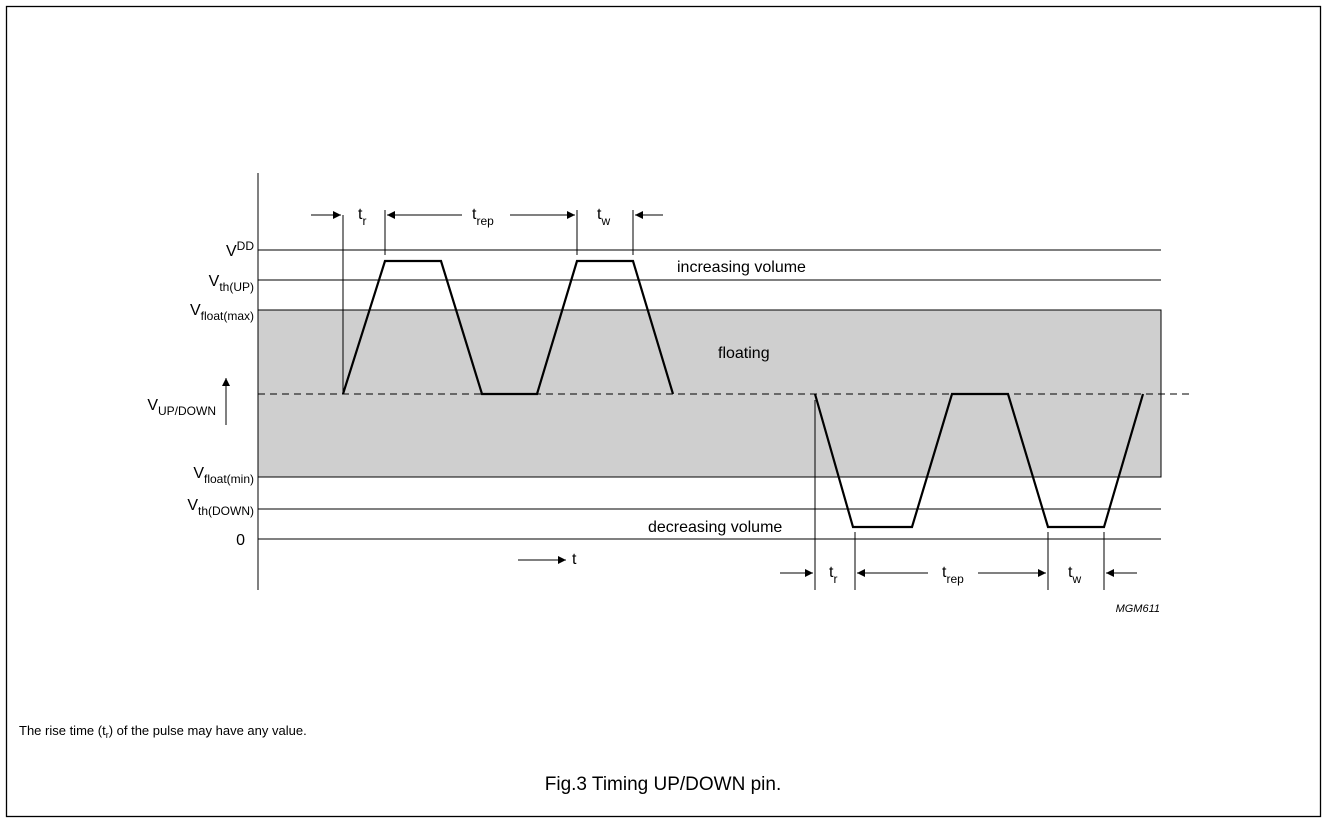 Image resolution: width=1327 pixels, height=823 pixels. What do you see at coordinates (574, 559) in the screenshot?
I see `time-label: t` at bounding box center [574, 559].